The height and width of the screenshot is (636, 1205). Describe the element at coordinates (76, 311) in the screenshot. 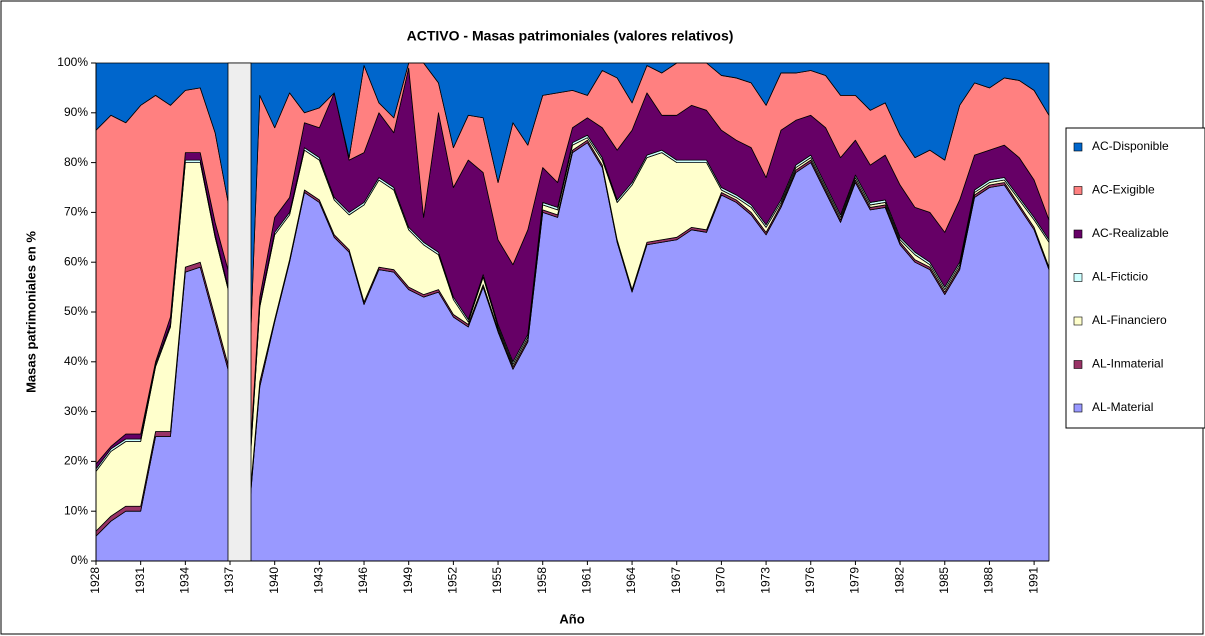

I see `y-tick-label: 50%` at that location.